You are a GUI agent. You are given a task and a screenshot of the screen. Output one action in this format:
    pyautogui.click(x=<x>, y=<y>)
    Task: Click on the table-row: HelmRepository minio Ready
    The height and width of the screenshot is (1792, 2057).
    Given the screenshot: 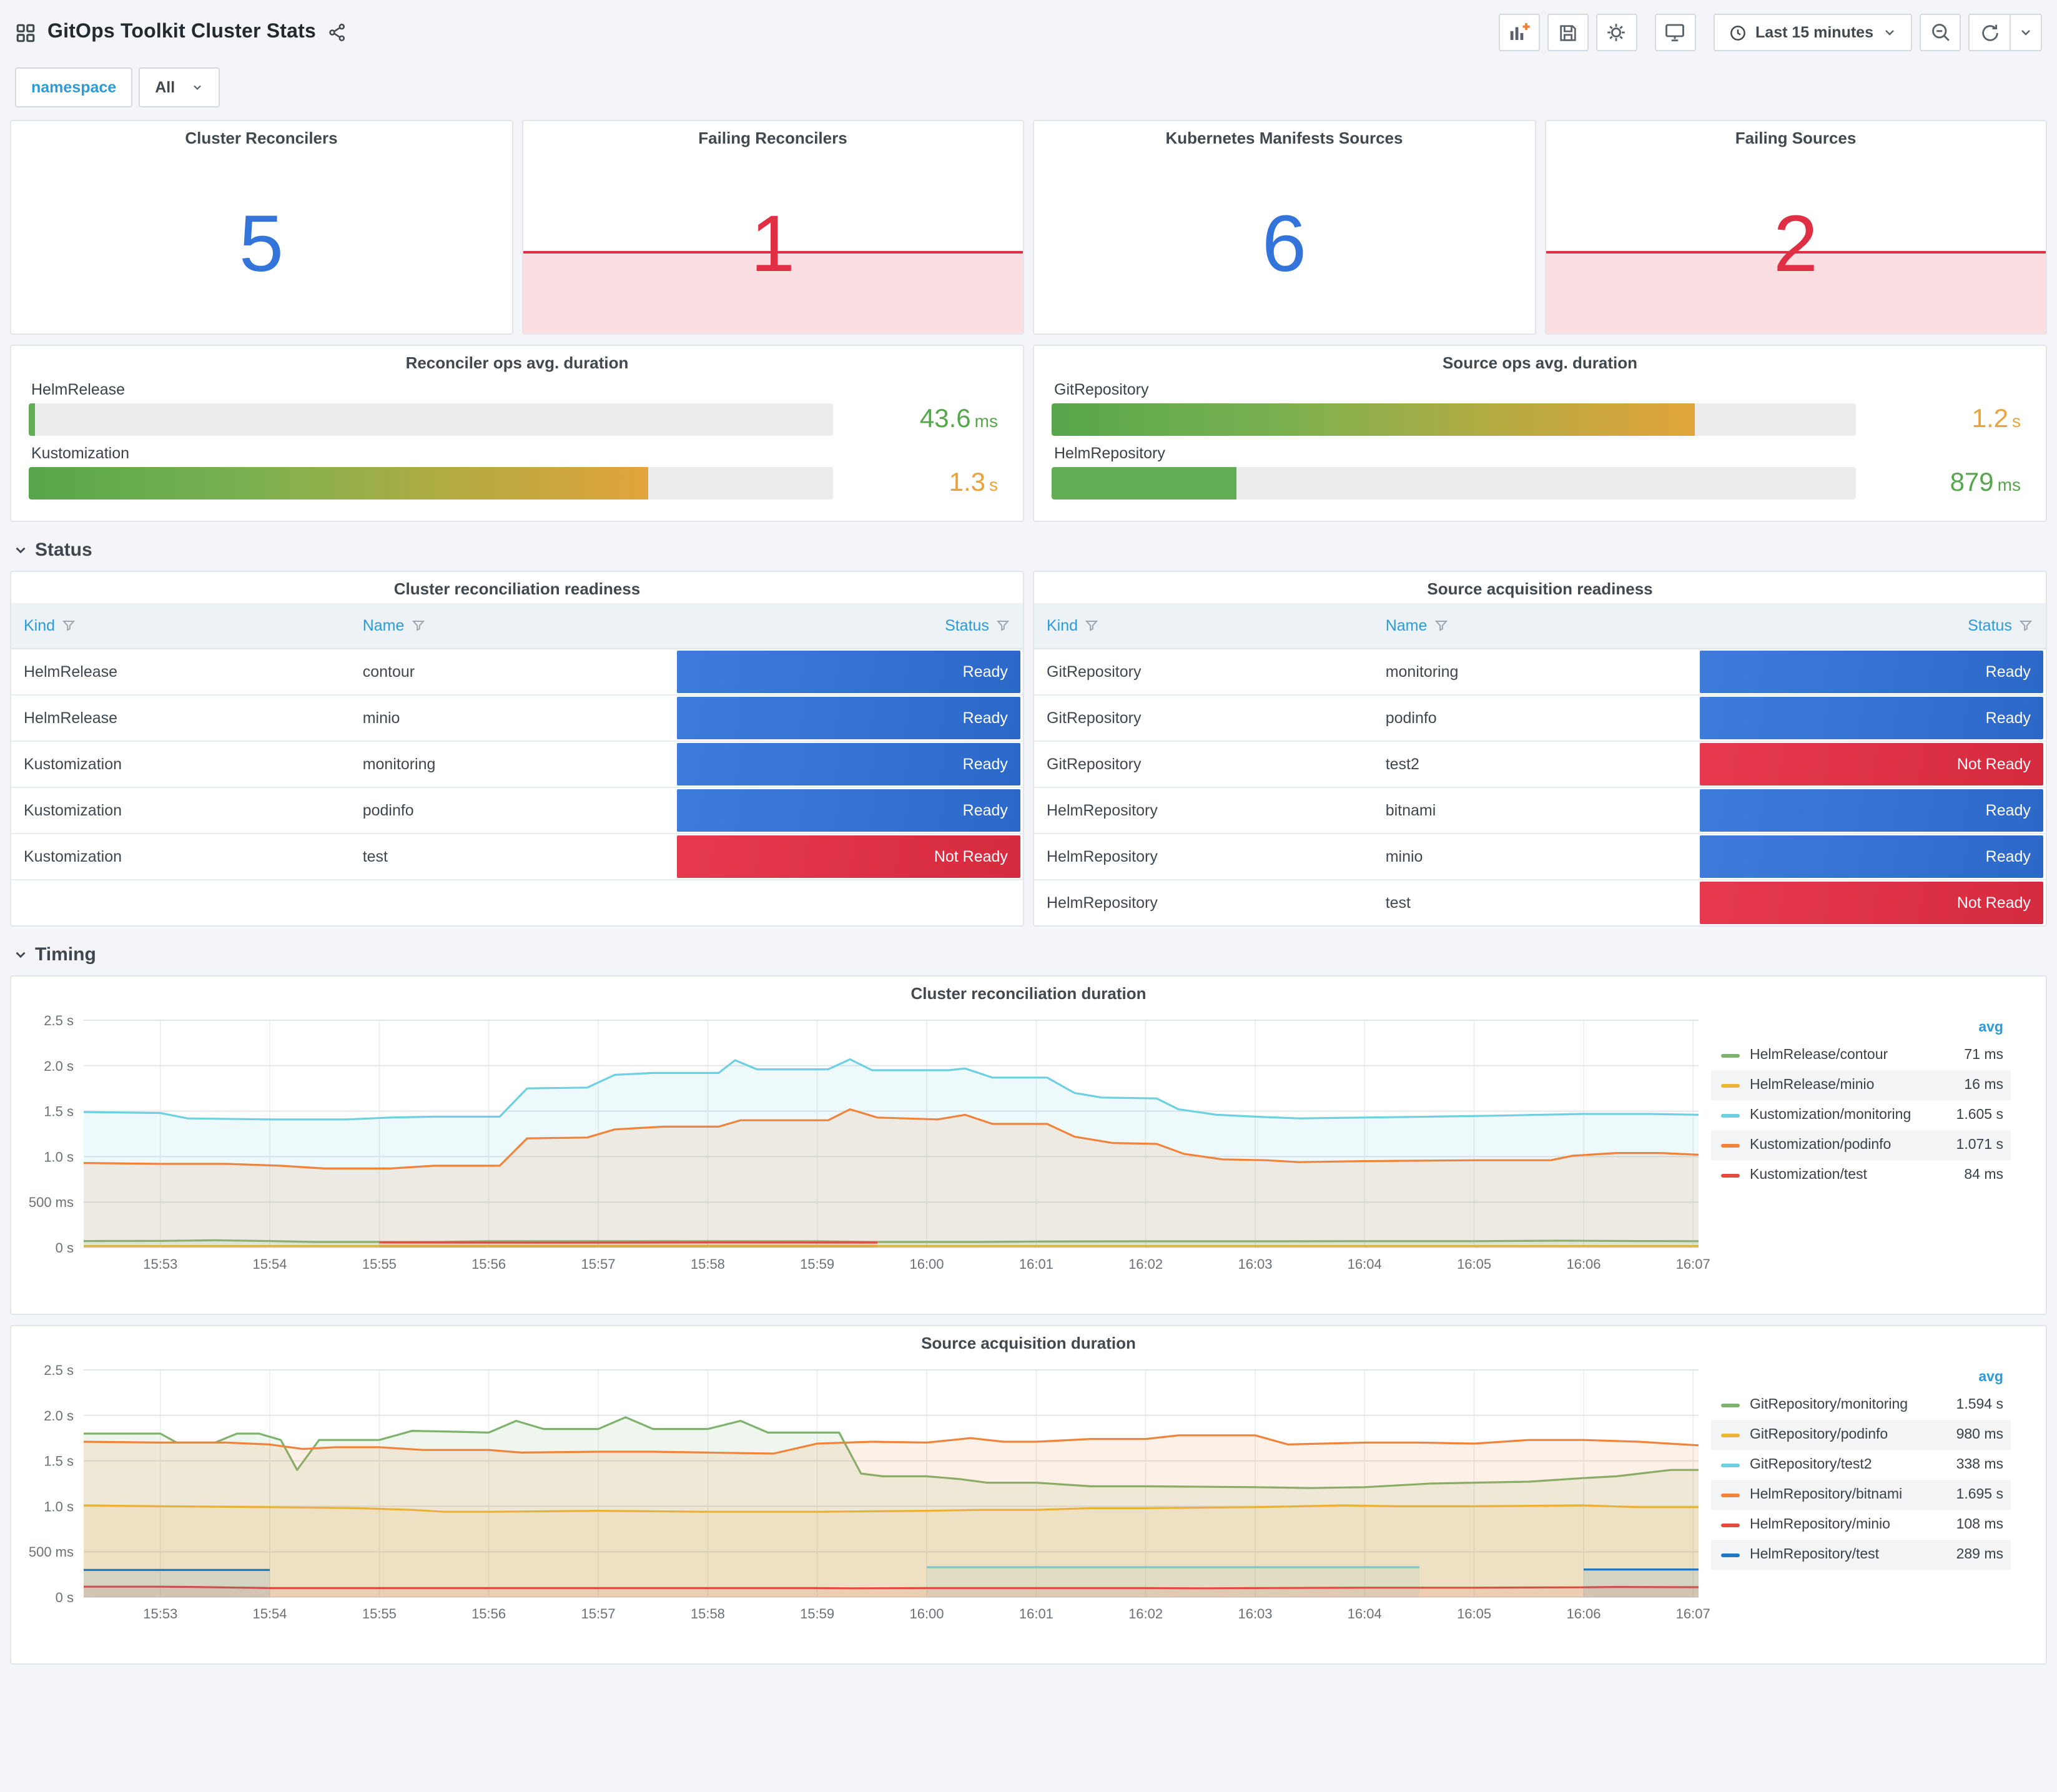 What is the action you would take?
    pyautogui.click(x=1540, y=857)
    